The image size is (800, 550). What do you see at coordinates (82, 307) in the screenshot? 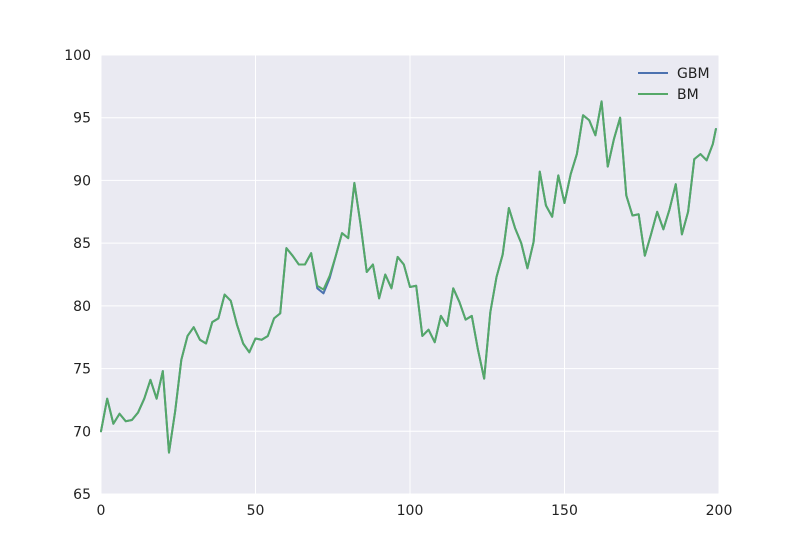
I see `y-tick-label: 80` at bounding box center [82, 307].